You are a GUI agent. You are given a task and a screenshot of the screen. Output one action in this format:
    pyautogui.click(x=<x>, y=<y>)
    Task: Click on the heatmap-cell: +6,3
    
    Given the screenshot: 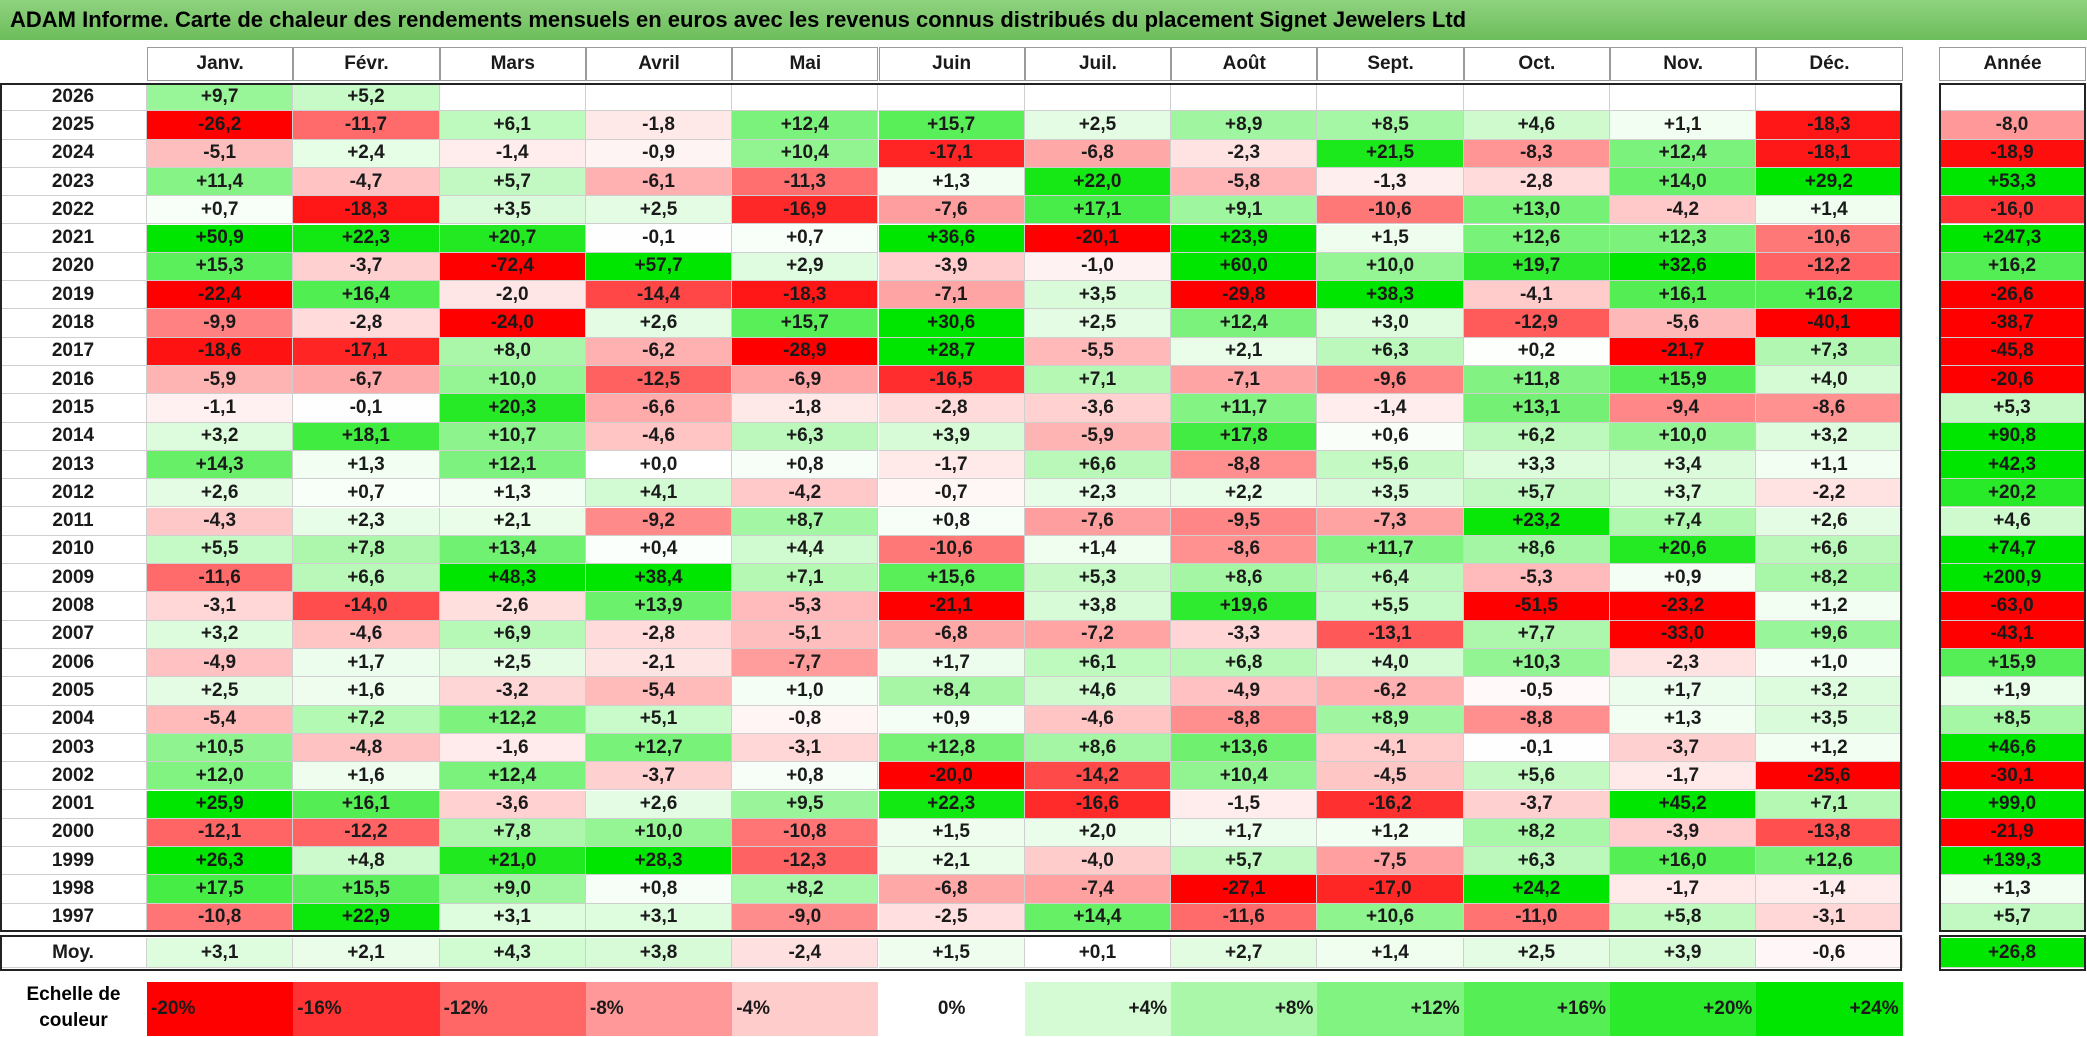 What is the action you would take?
    pyautogui.click(x=1390, y=351)
    